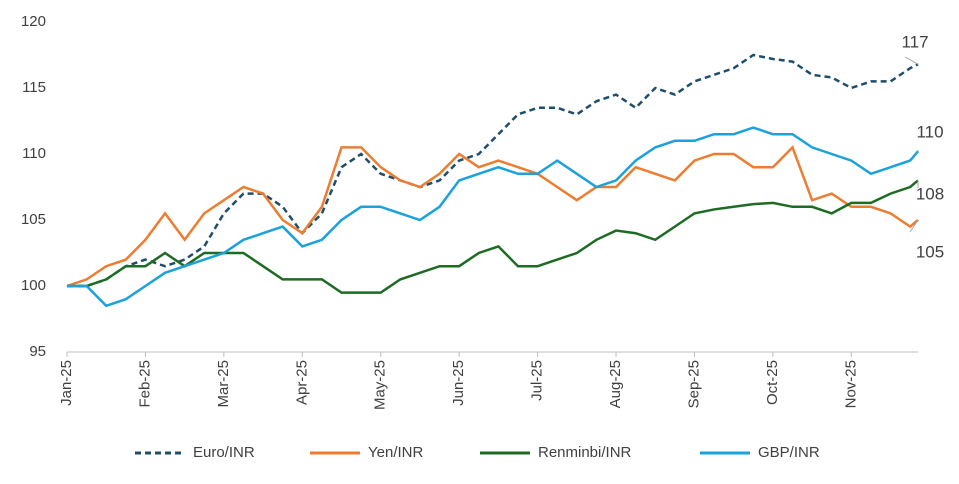 The height and width of the screenshot is (484, 959). I want to click on y-tick-label: 120, so click(33, 21).